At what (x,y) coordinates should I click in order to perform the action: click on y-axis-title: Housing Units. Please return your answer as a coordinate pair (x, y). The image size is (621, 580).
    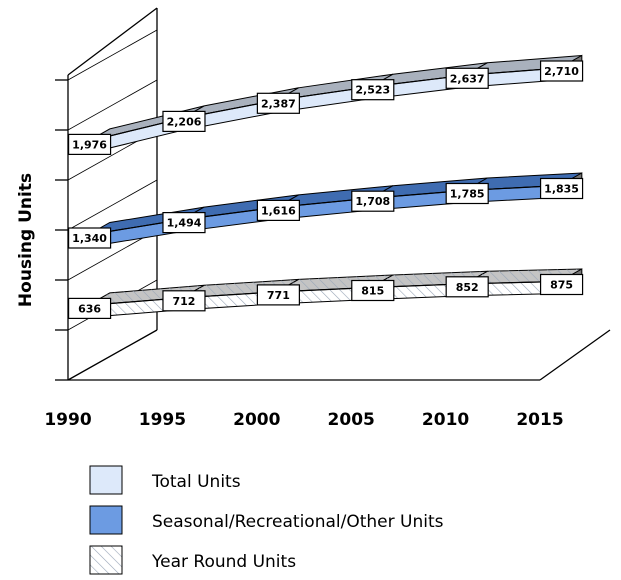
    Looking at the image, I should click on (26, 240).